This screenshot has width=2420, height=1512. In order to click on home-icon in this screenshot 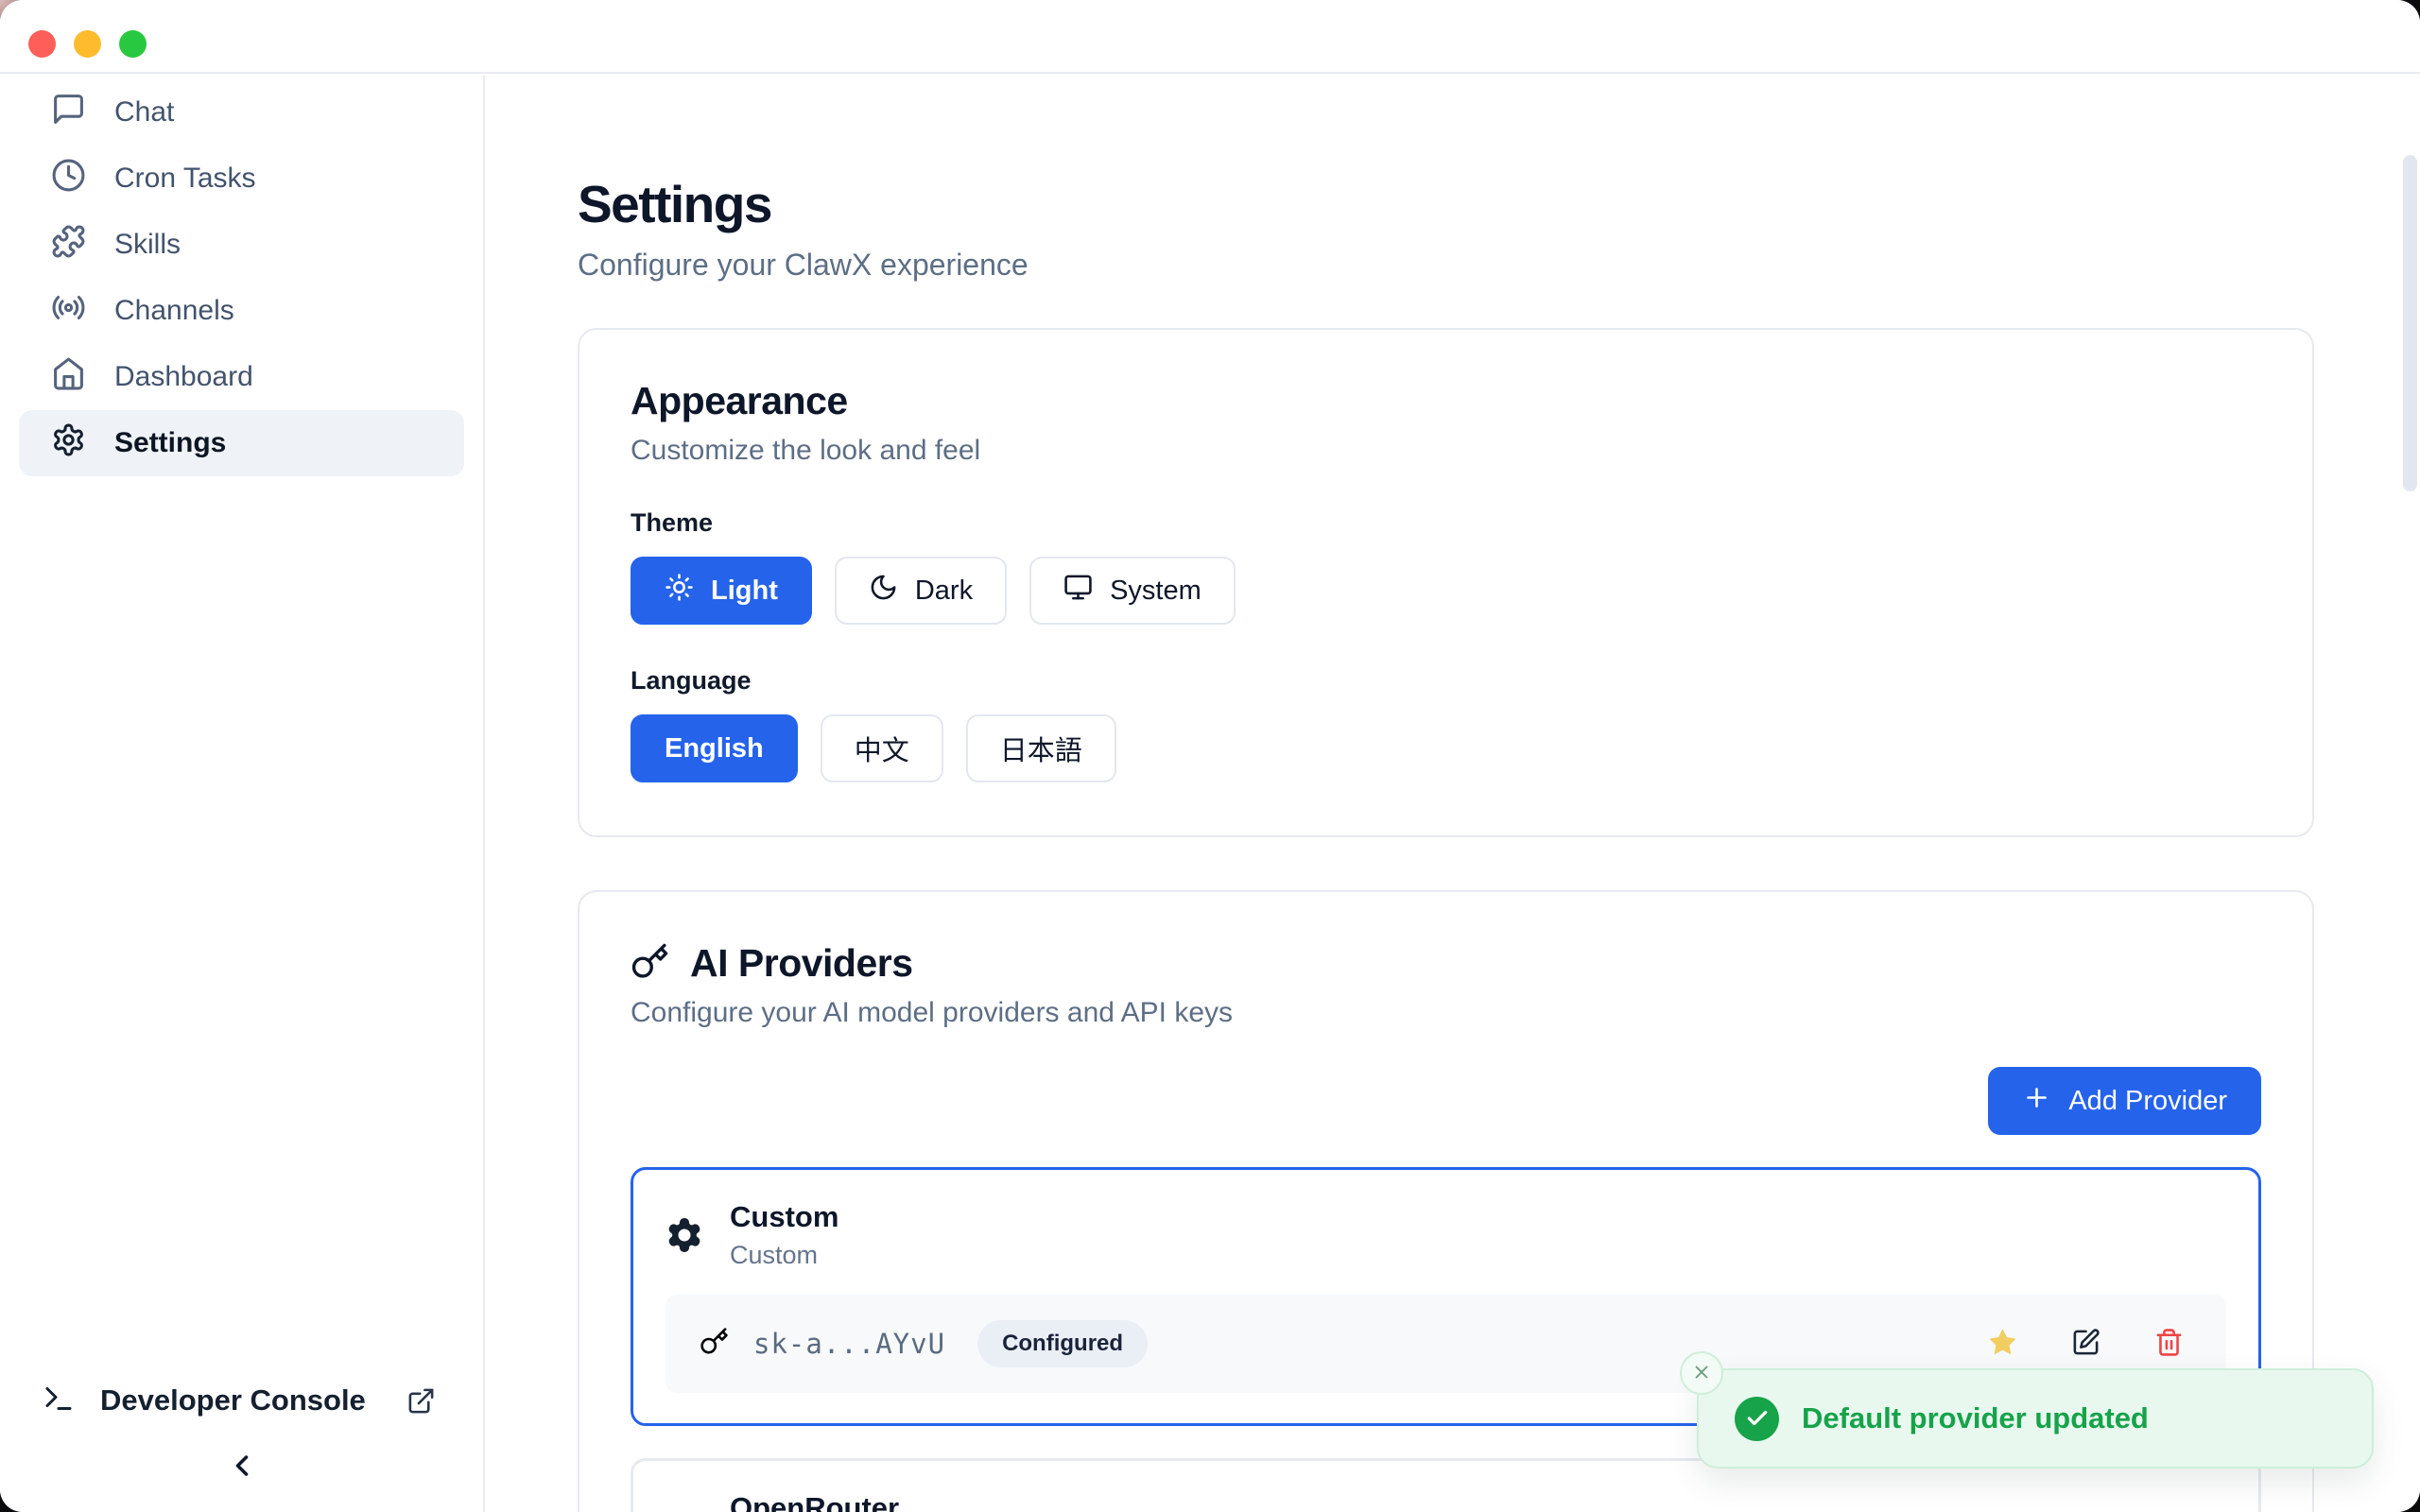, I will do `click(68, 377)`.